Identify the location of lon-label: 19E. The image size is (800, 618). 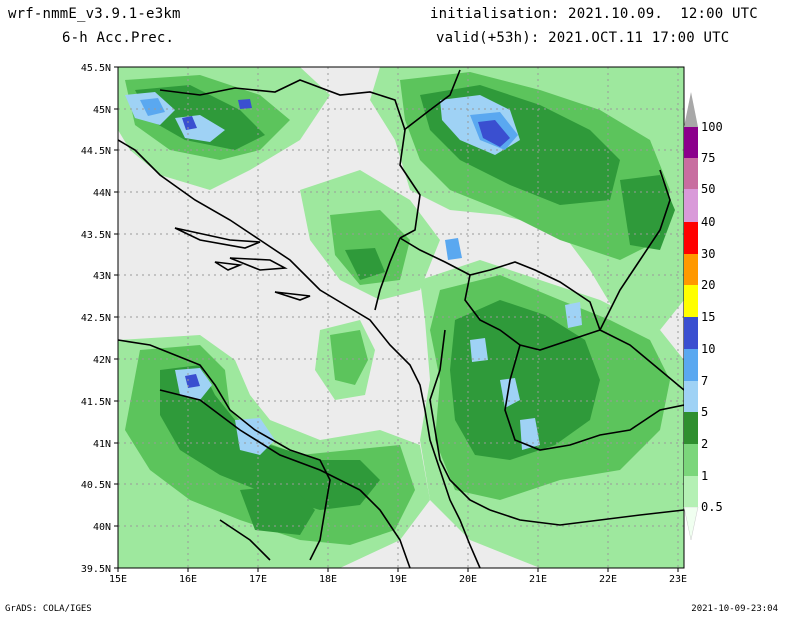
(398, 579).